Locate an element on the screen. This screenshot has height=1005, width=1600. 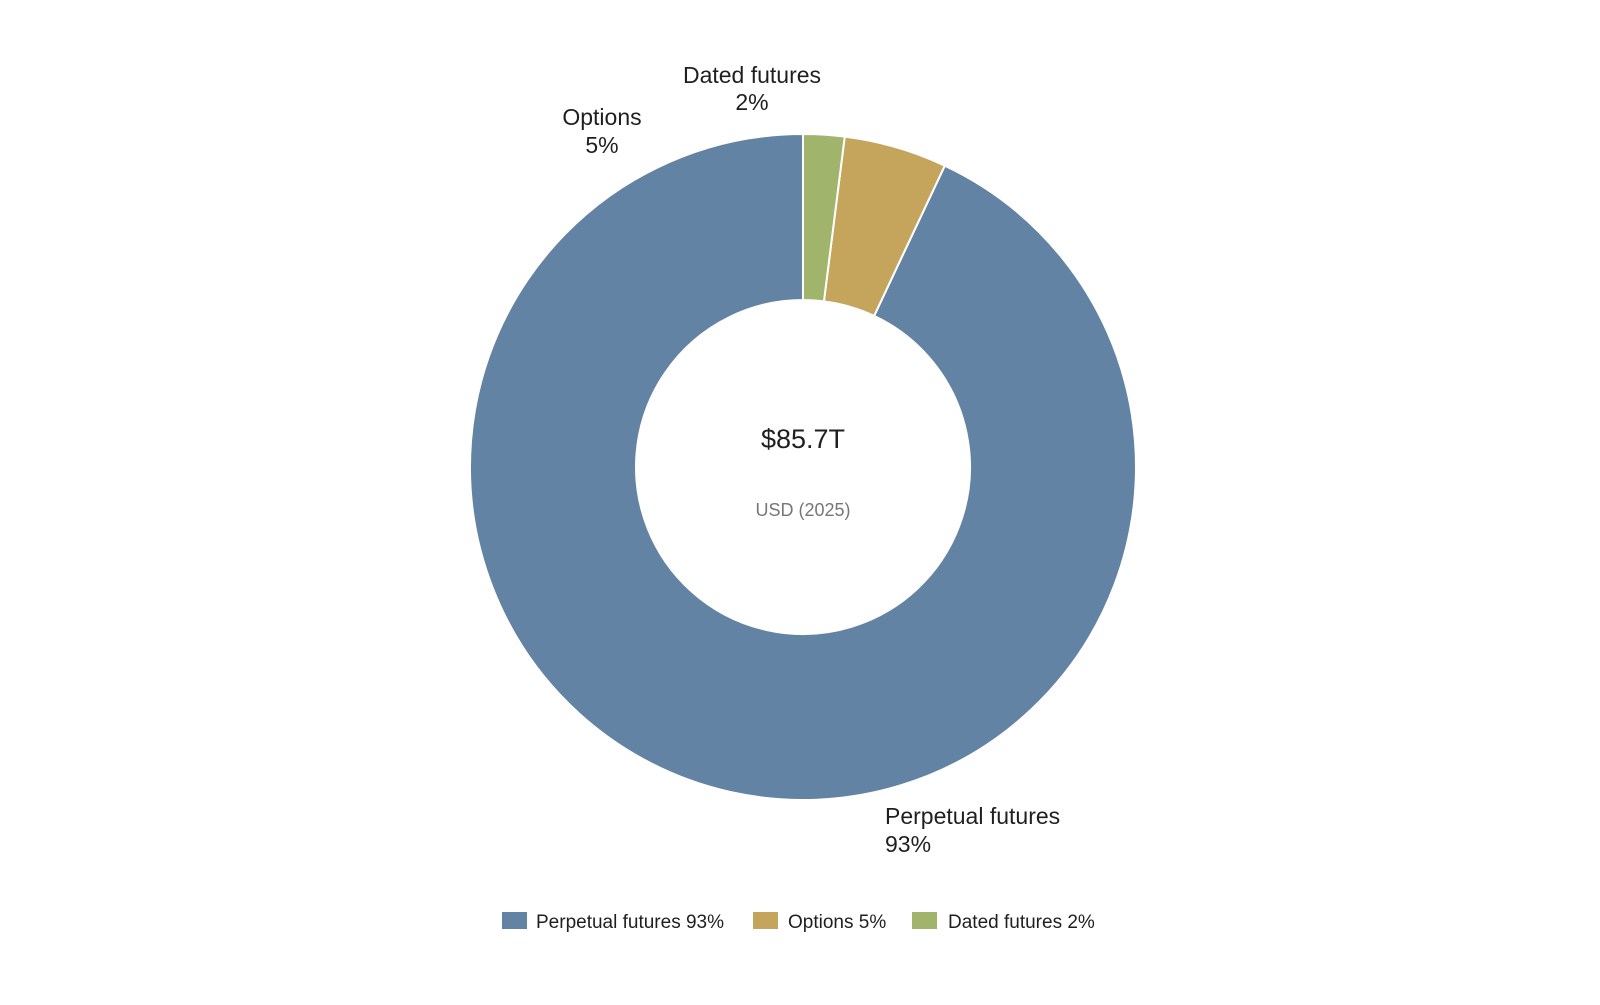
legend-label-options: Options 5% is located at coordinates (837, 922).